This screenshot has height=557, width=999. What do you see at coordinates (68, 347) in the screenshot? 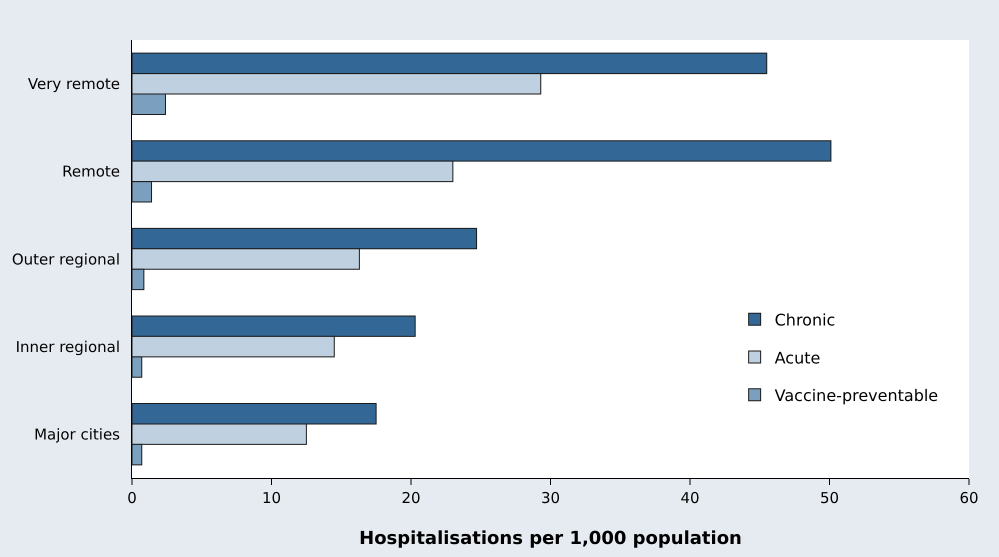
I see `y-tick-label: Inner regional` at bounding box center [68, 347].